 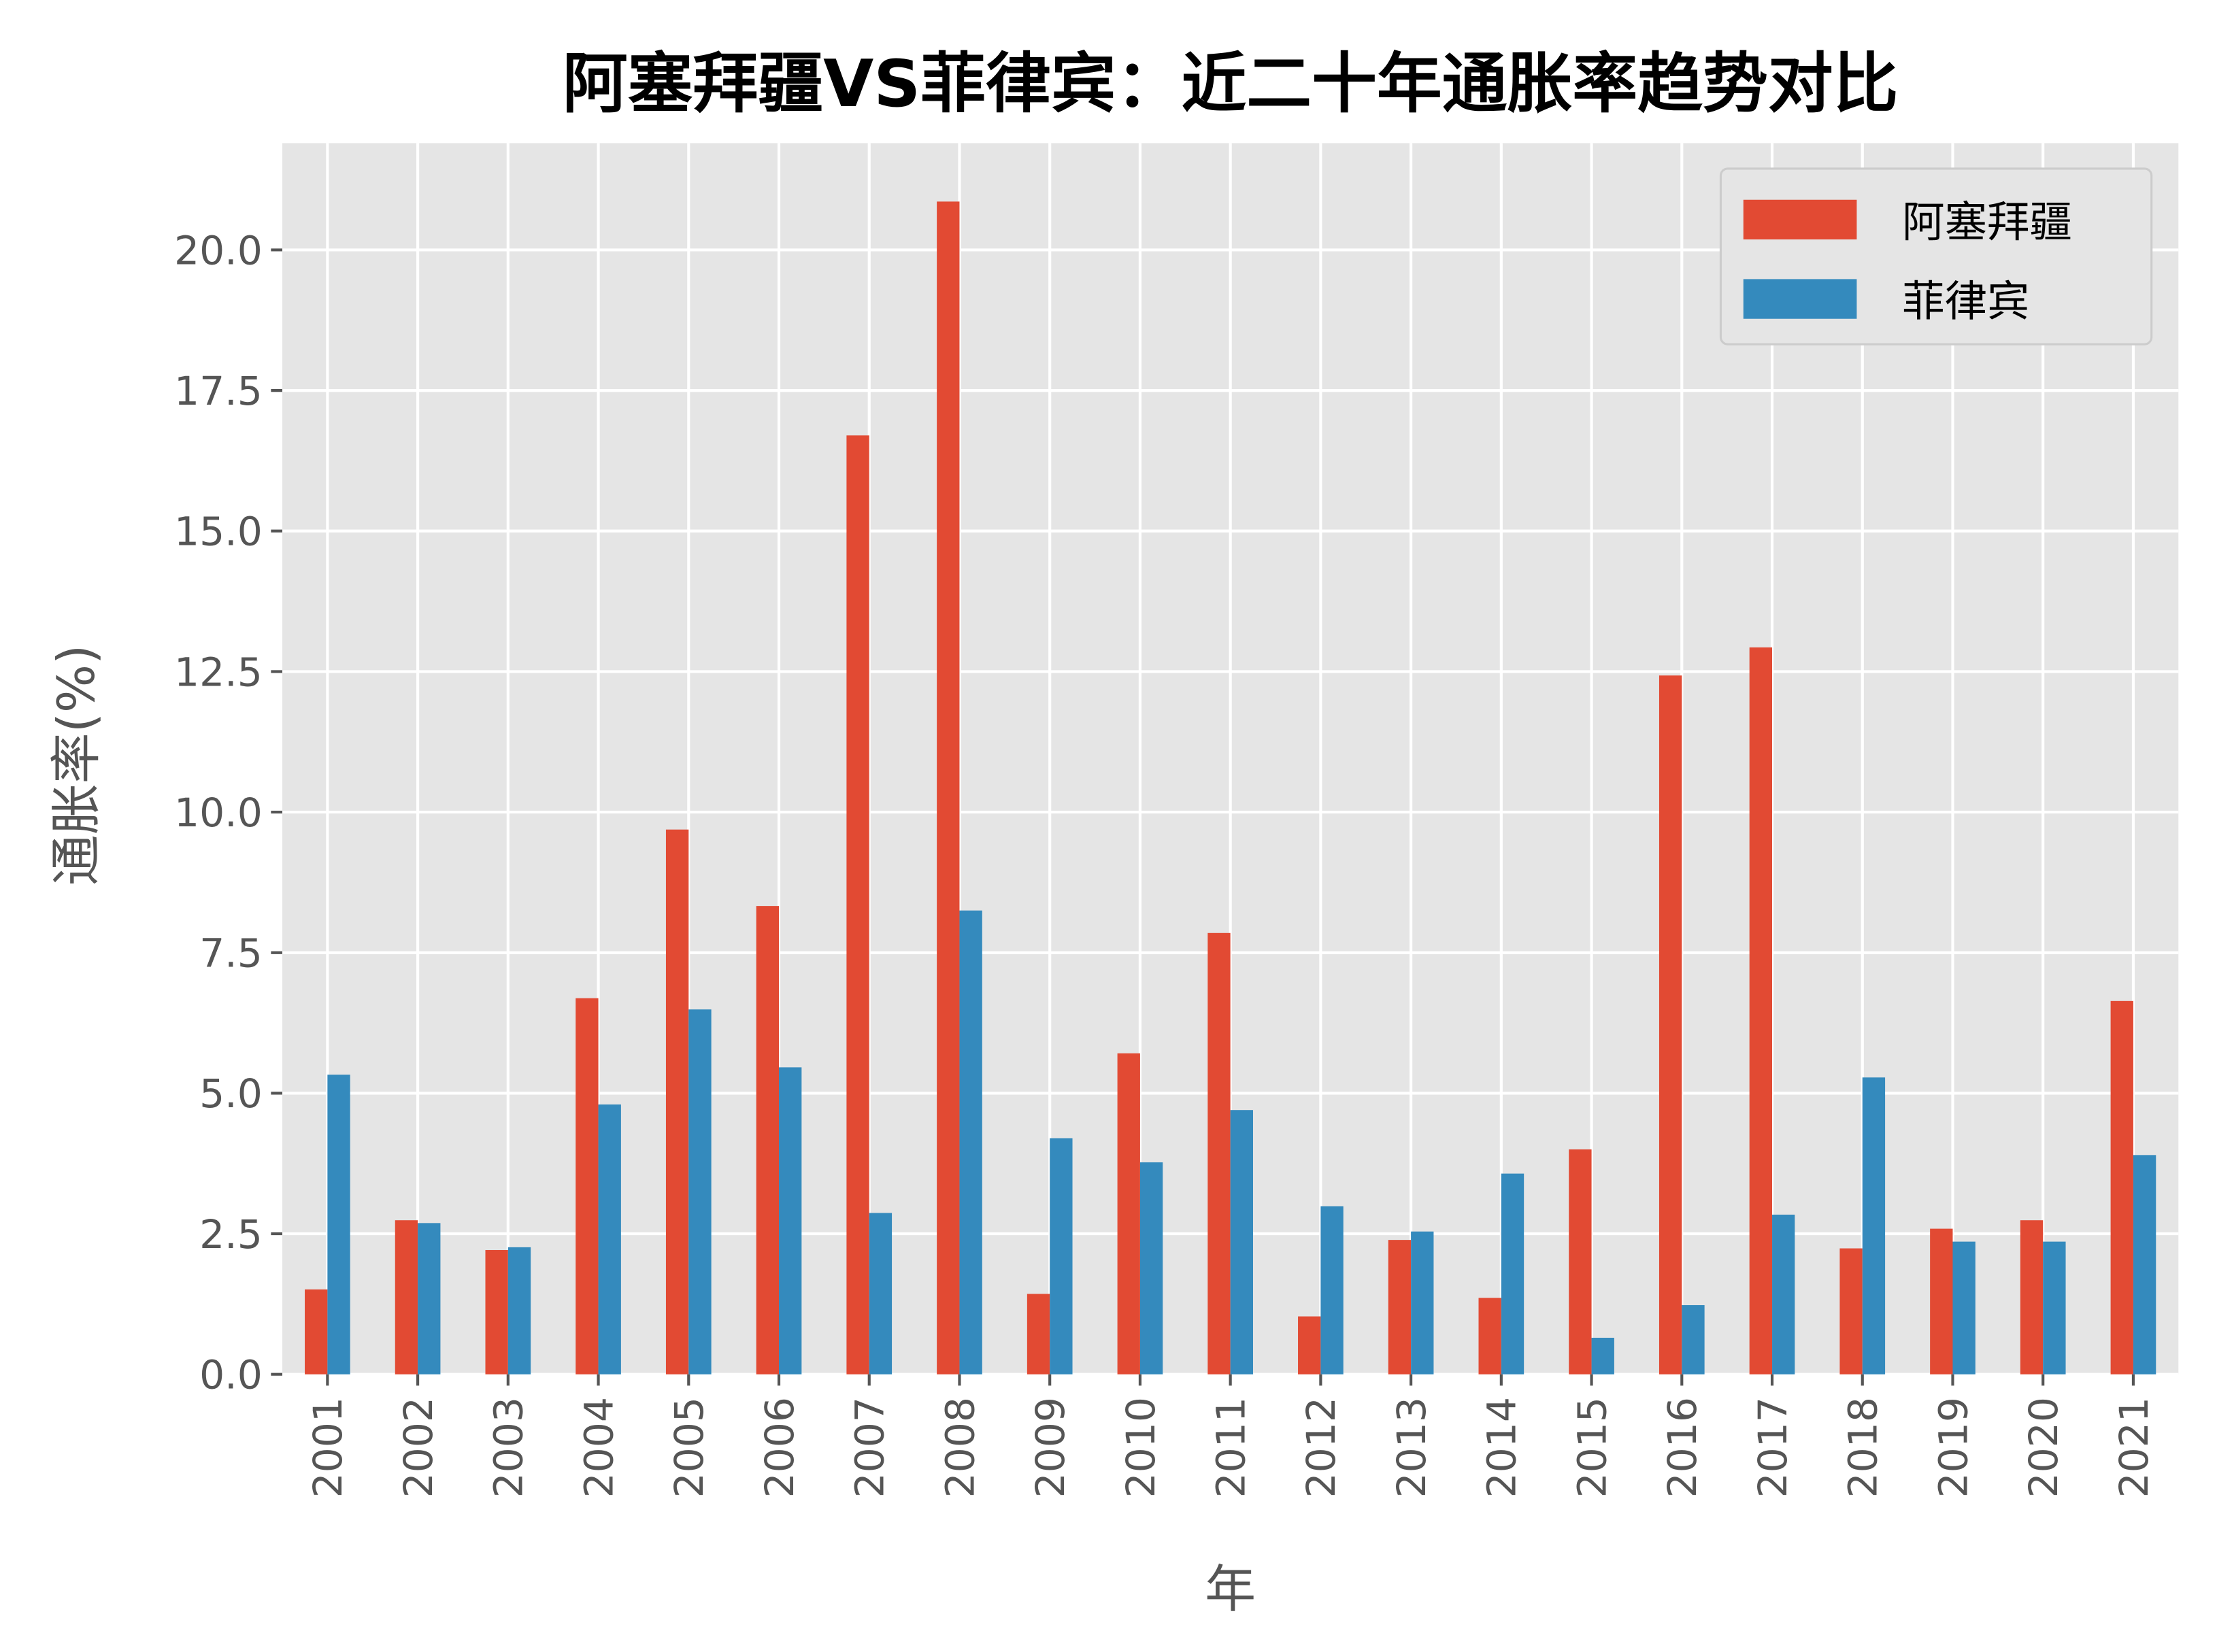 I want to click on y-tick-label: 10.0, so click(x=219, y=813).